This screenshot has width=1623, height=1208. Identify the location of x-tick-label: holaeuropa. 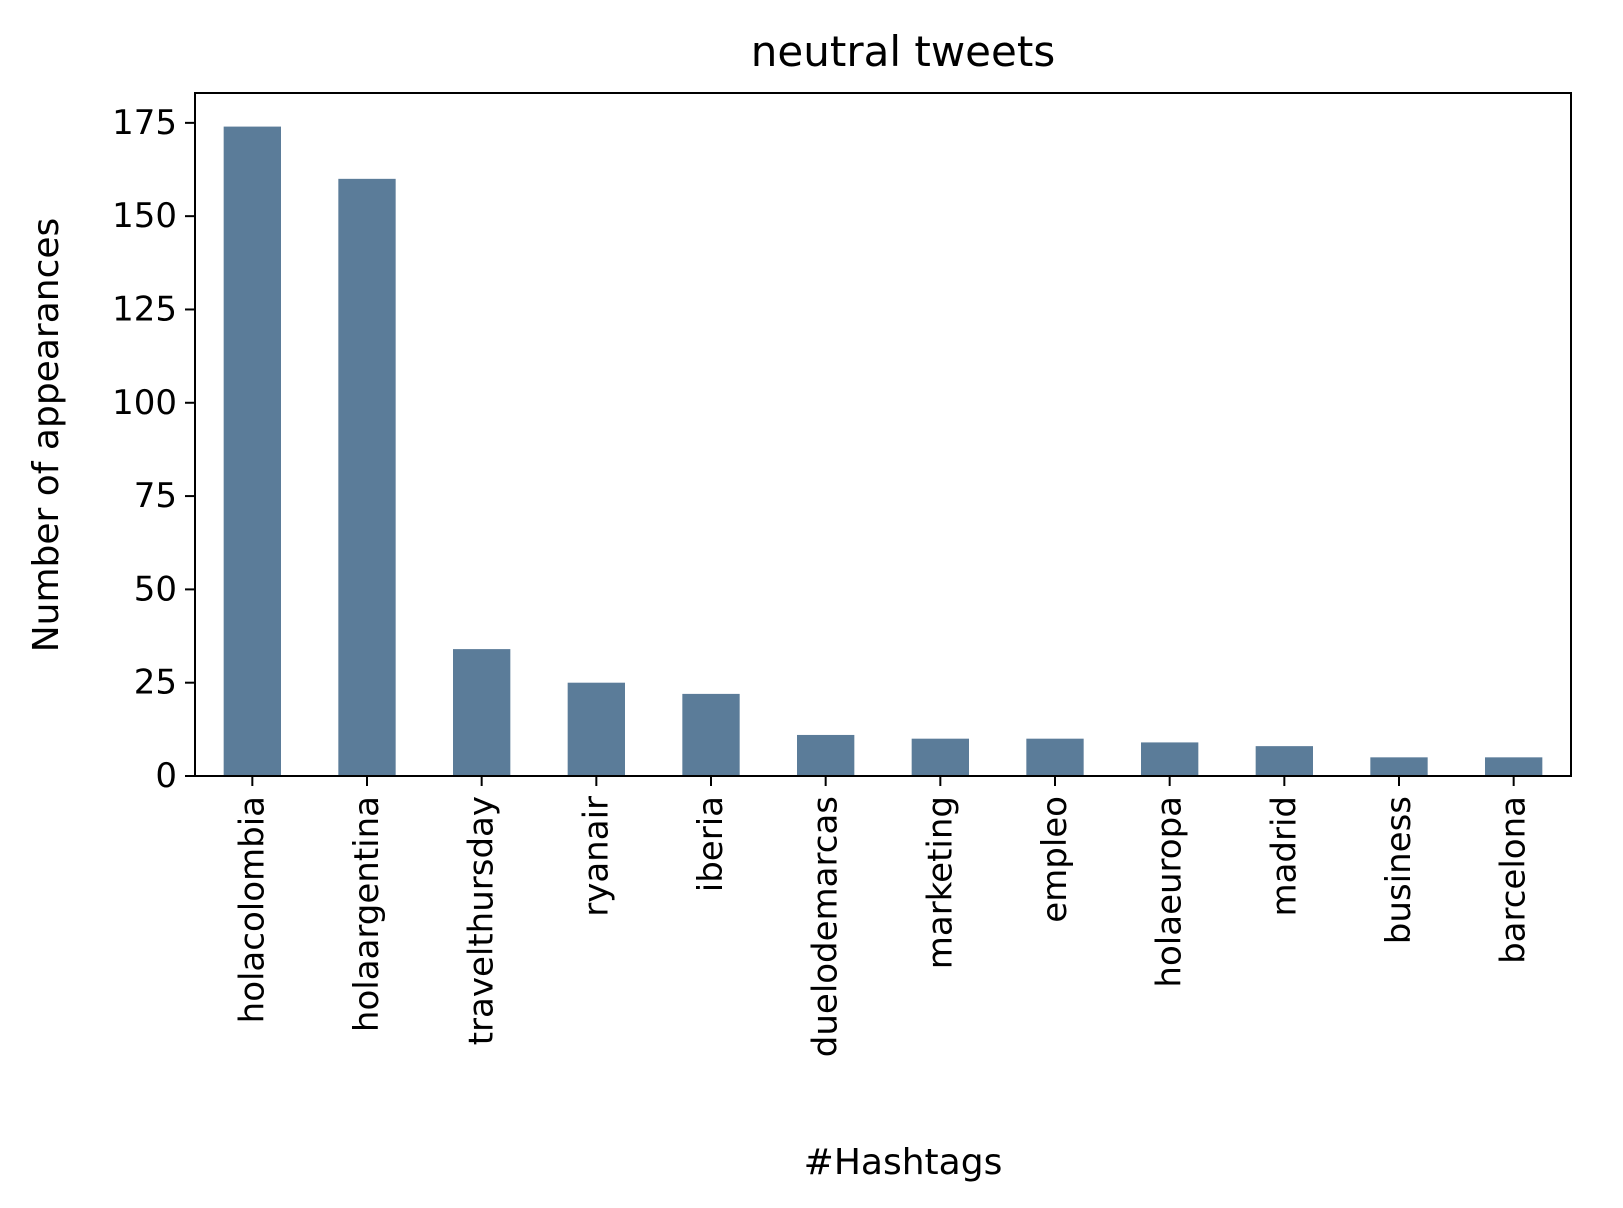
(1170, 892).